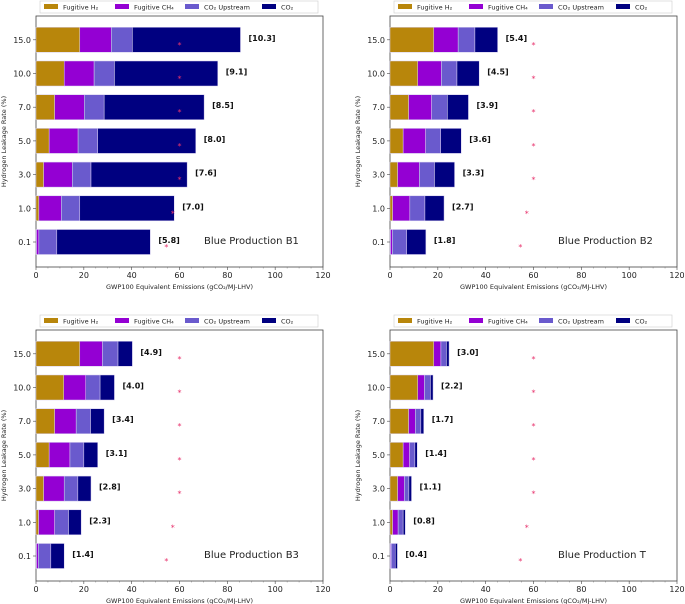  Describe the element at coordinates (24, 141) in the screenshot. I see `y-tick-label: 5.0` at that location.